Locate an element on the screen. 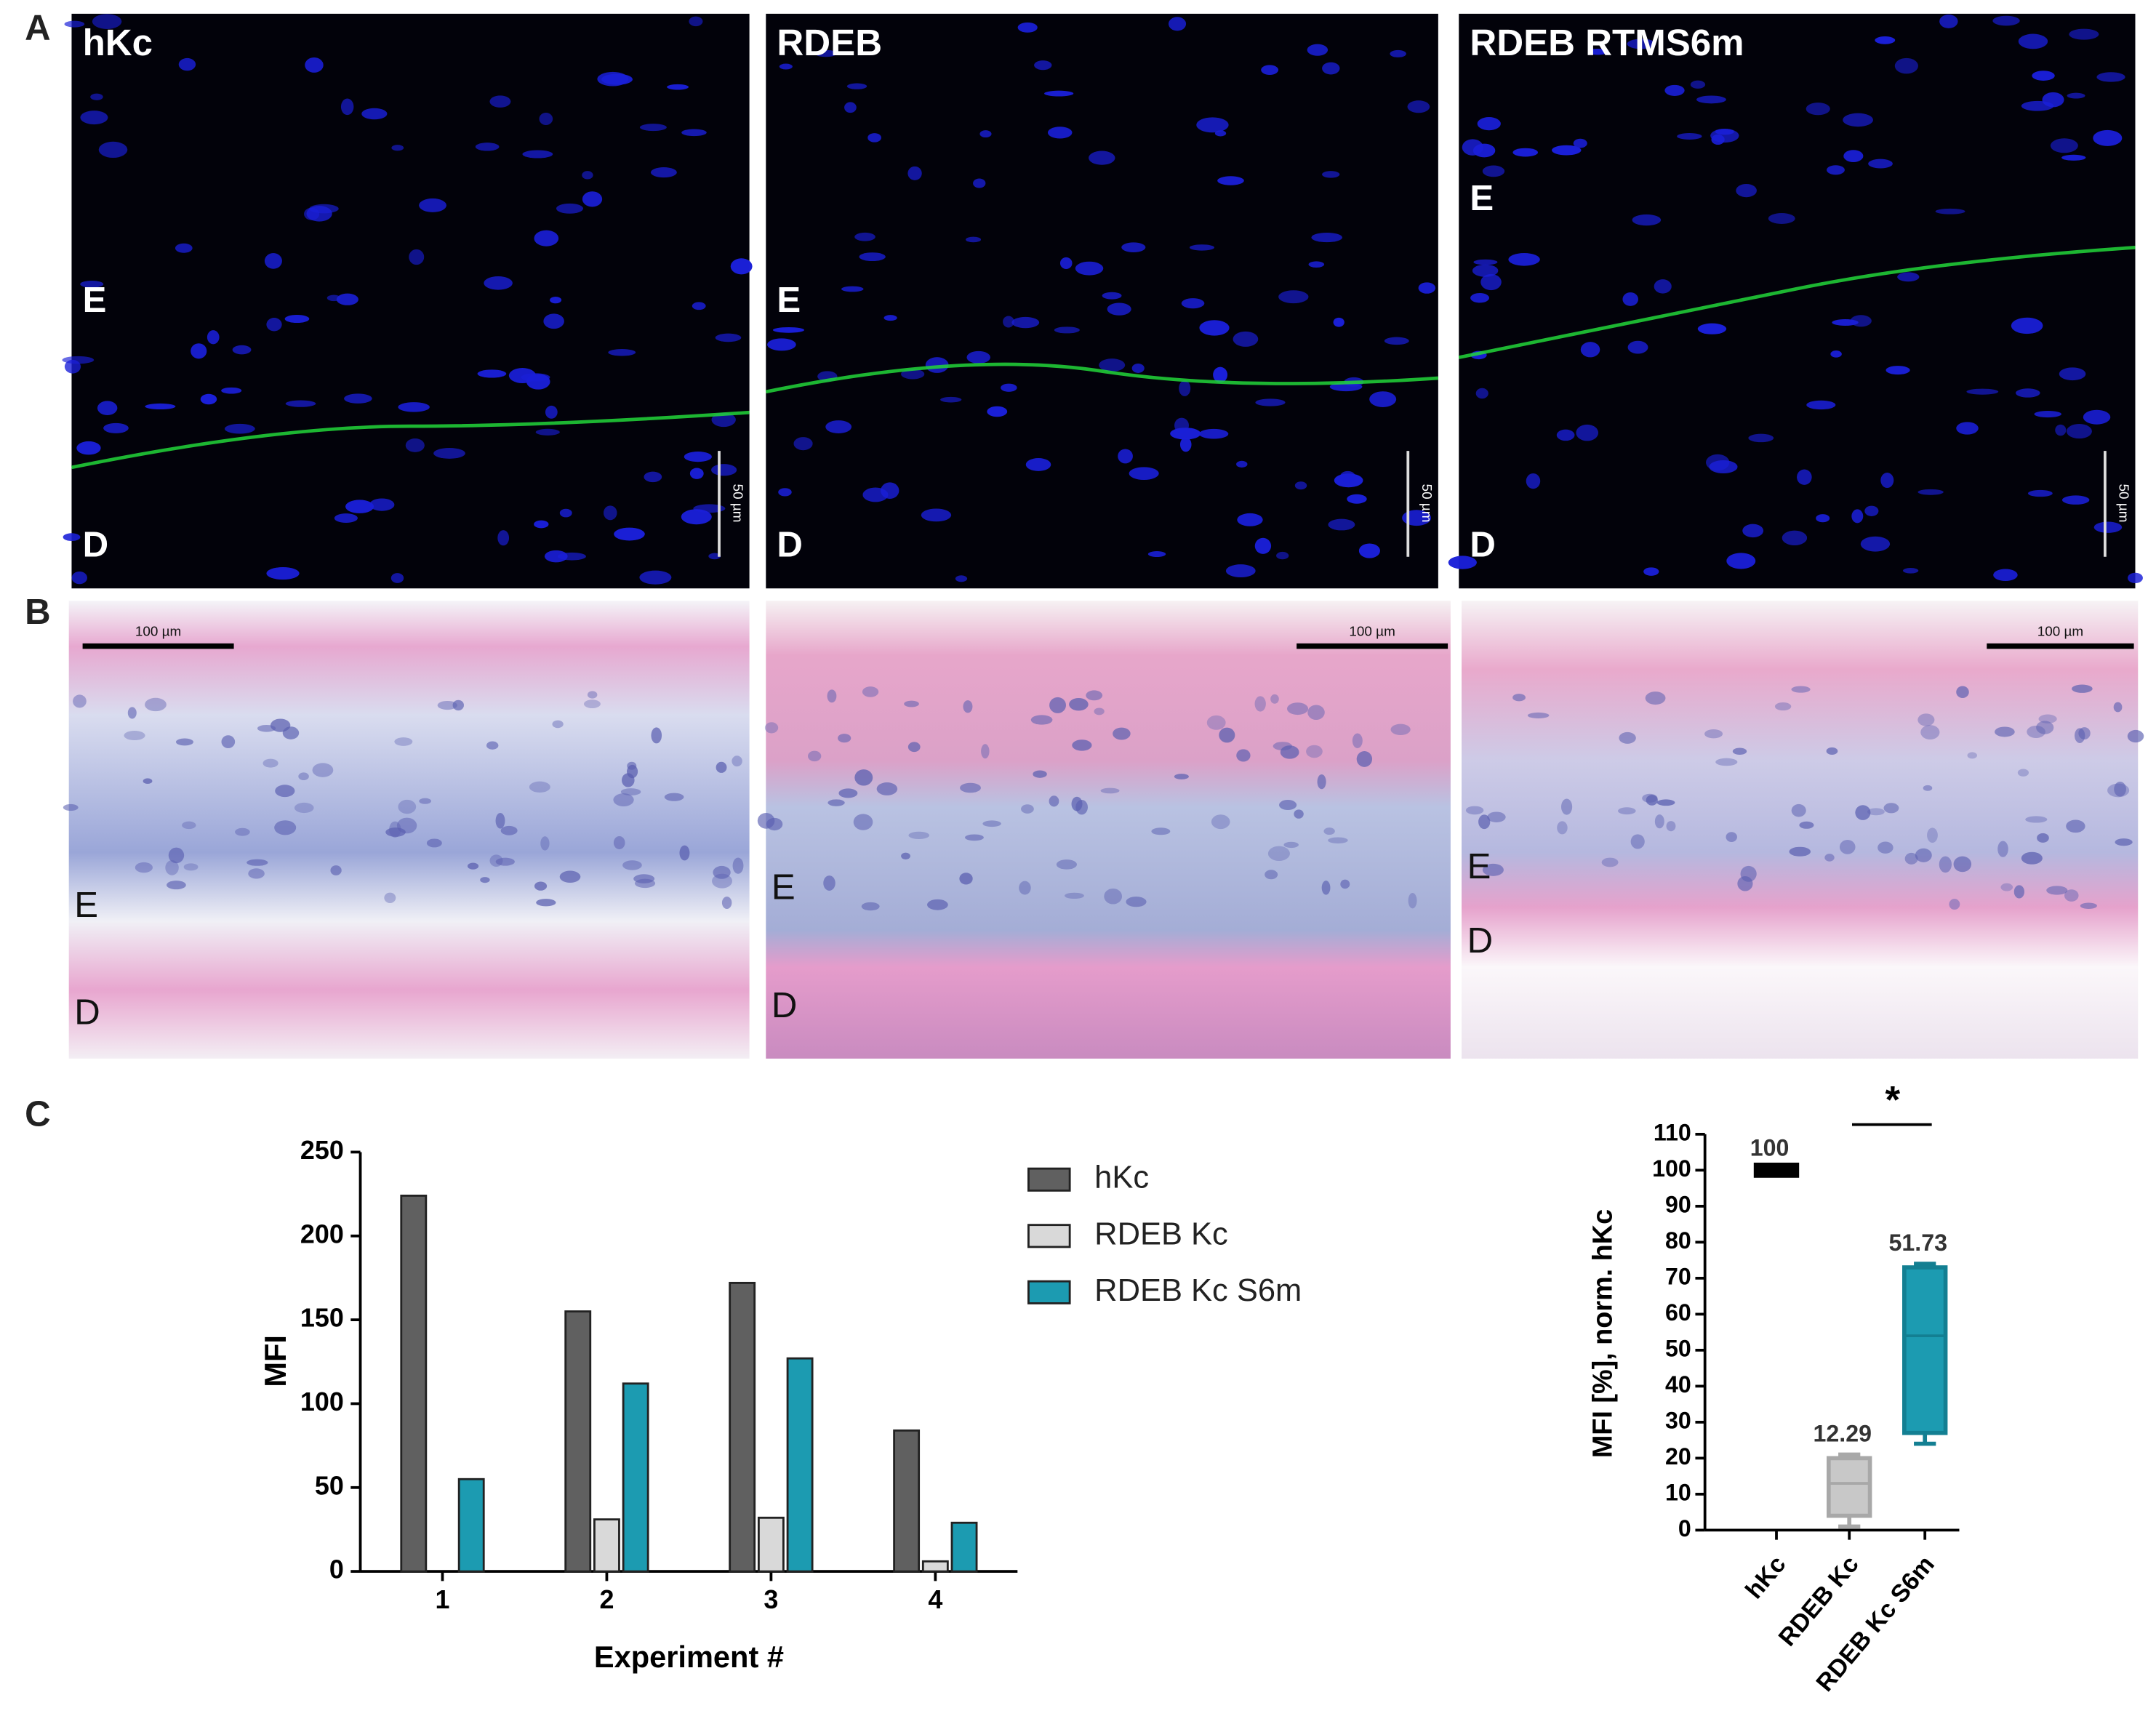 The height and width of the screenshot is (1724, 2156). y-tick-label: 150 is located at coordinates (322, 1318).